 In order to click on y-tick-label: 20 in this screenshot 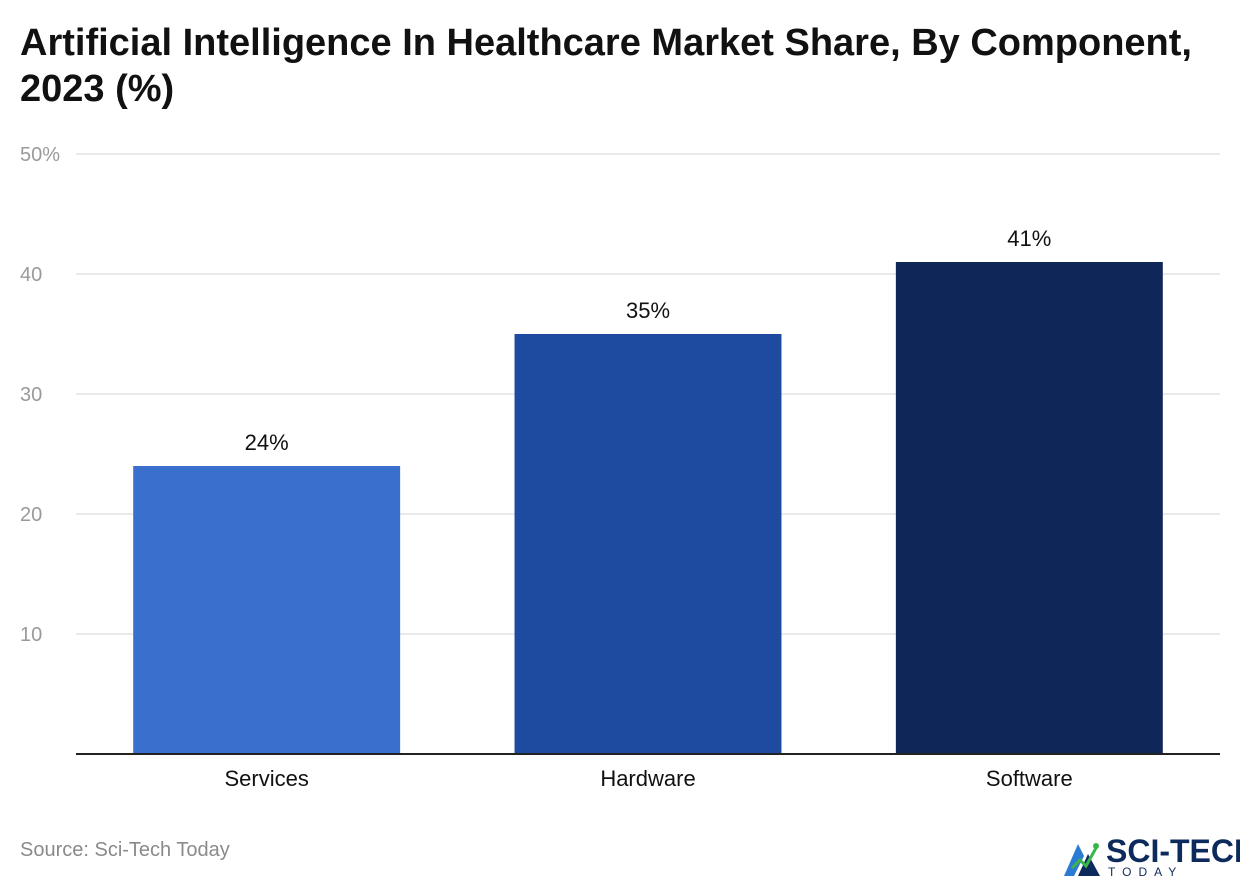, I will do `click(31, 515)`.